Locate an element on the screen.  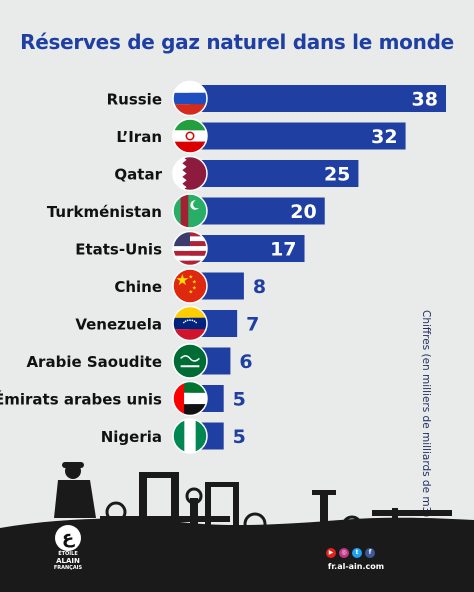
brand-name: ALAIN is located at coordinates (68, 561).